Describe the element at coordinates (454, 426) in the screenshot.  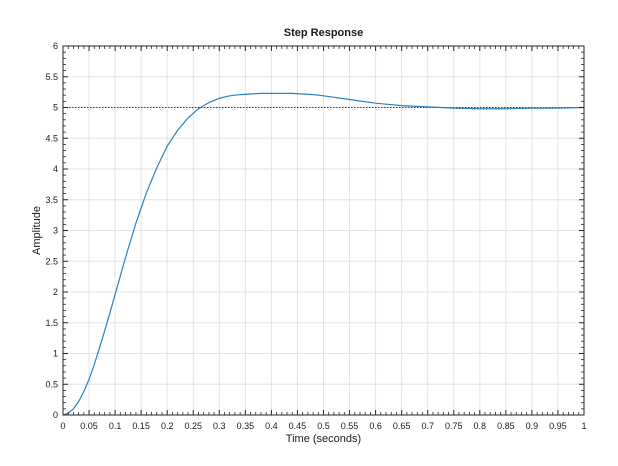
I see `x-tick-label: 0.75` at that location.